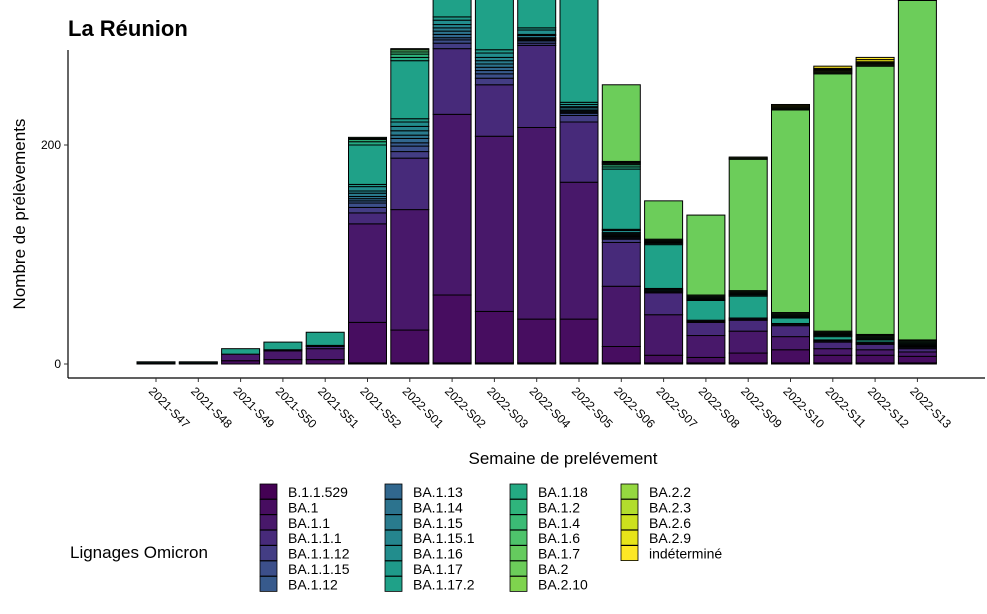  I want to click on legend-key-BA.1.1.15, so click(268, 568).